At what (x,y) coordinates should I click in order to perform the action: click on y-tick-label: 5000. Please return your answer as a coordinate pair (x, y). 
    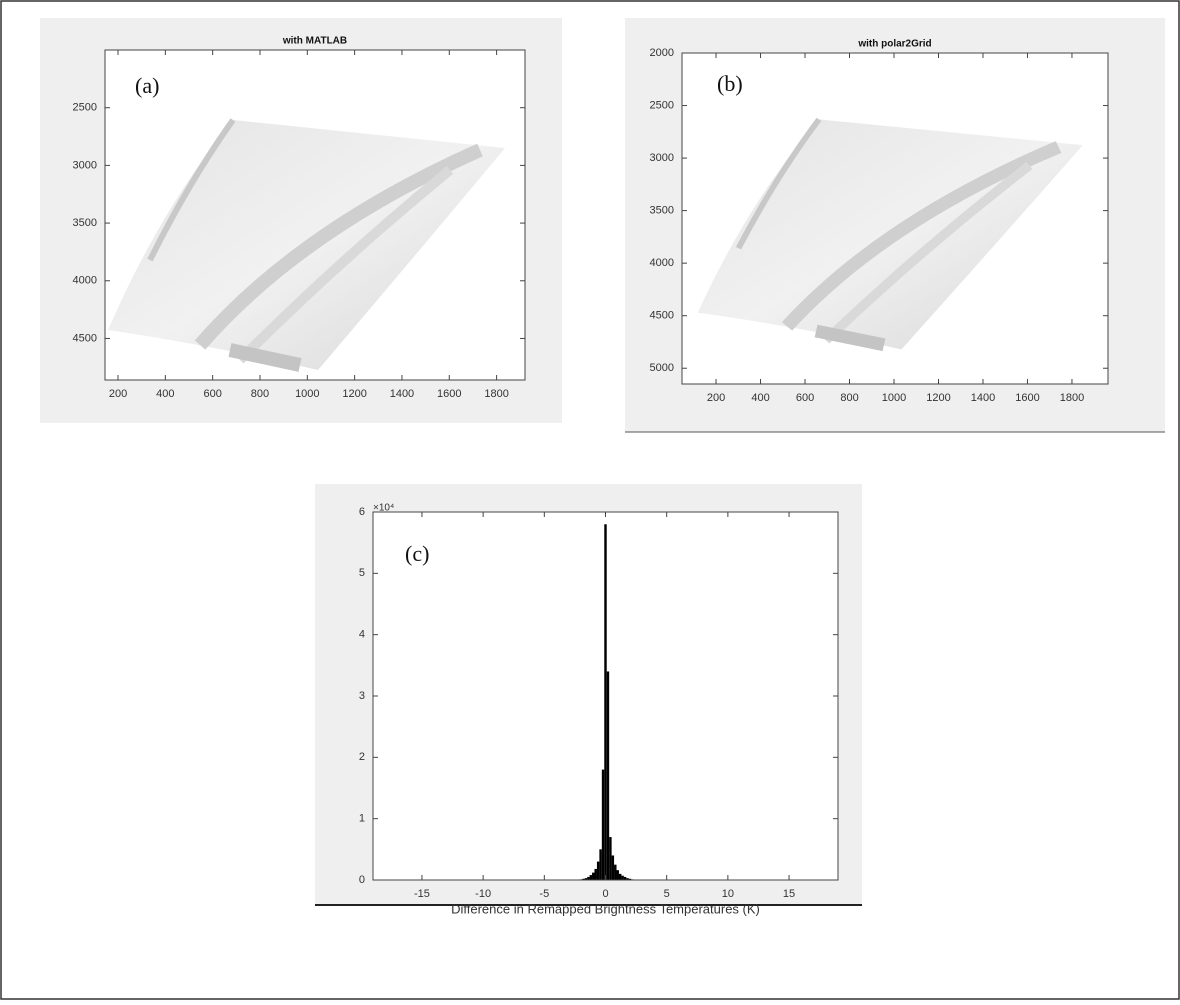
    Looking at the image, I should click on (662, 368).